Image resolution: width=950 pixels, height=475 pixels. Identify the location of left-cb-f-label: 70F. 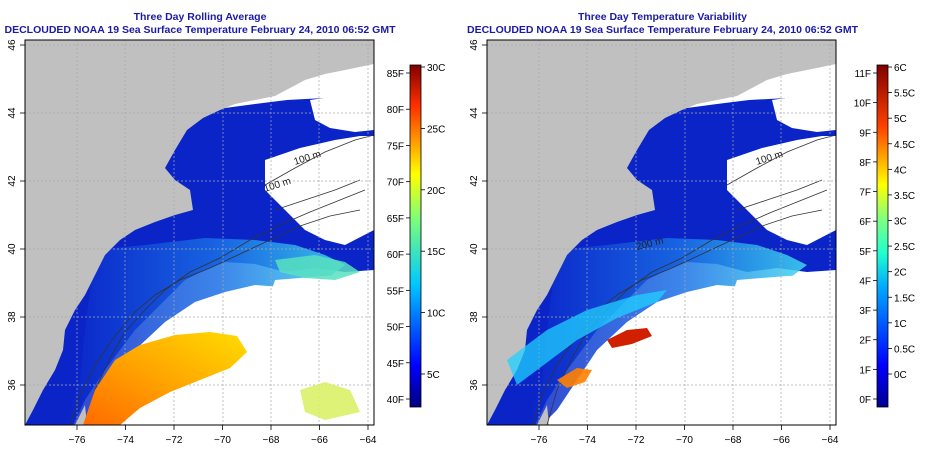
(395, 183).